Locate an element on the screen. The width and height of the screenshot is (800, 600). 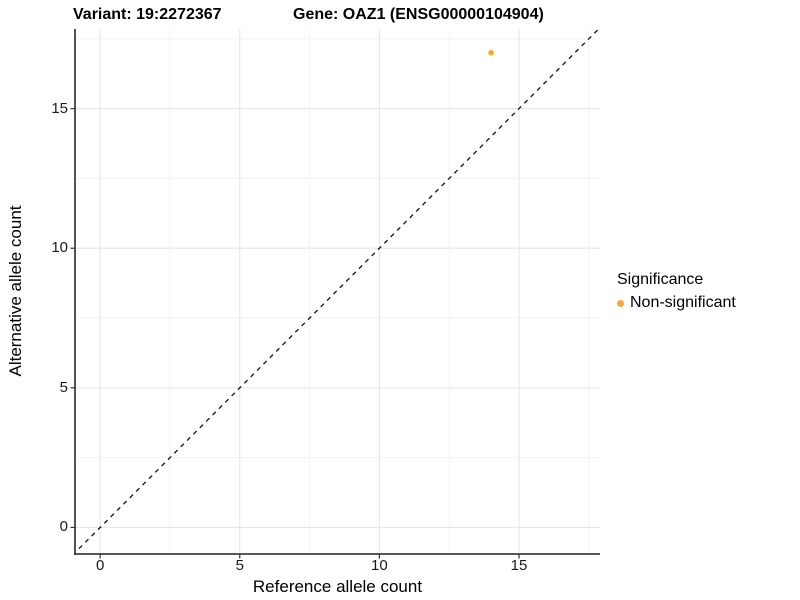
y-axis-title: Alternative allele count is located at coordinates (15, 291).